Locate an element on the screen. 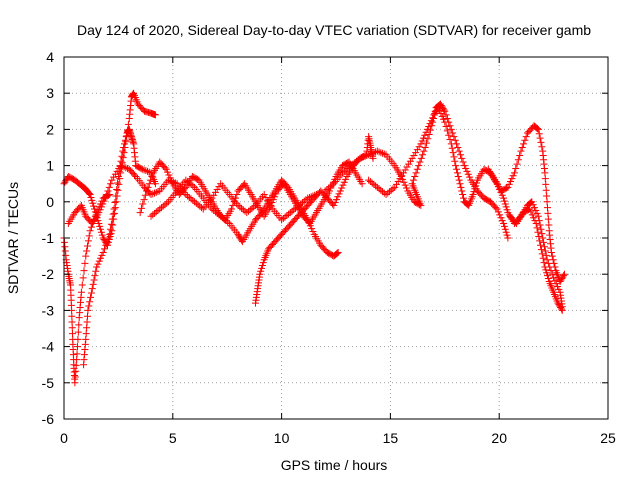 This screenshot has width=640, height=480. series-s7 is located at coordinates (314, 220).